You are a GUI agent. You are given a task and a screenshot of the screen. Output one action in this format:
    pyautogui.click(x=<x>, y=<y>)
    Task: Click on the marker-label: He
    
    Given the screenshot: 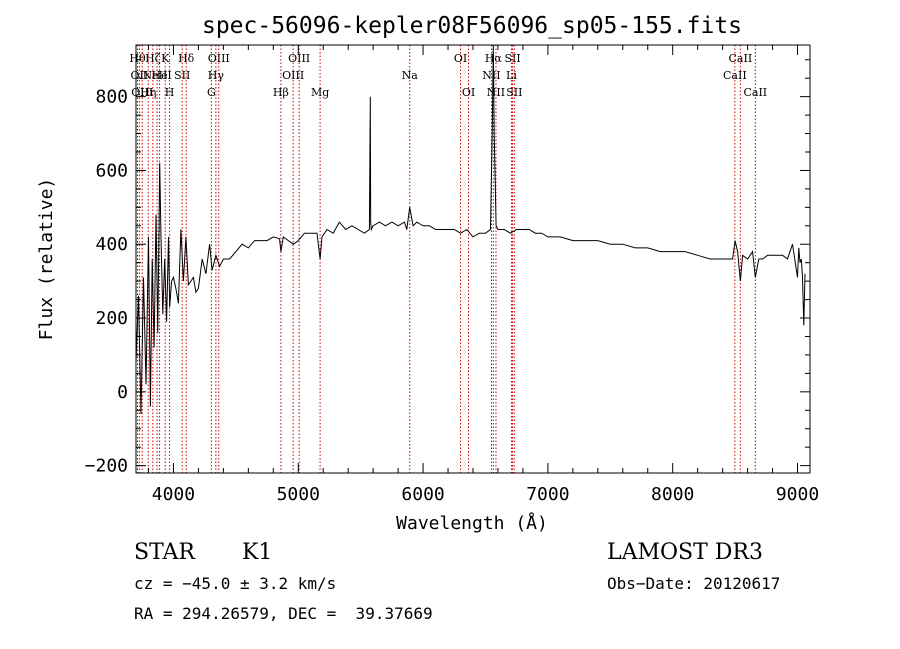 What is the action you would take?
    pyautogui.click(x=160, y=75)
    